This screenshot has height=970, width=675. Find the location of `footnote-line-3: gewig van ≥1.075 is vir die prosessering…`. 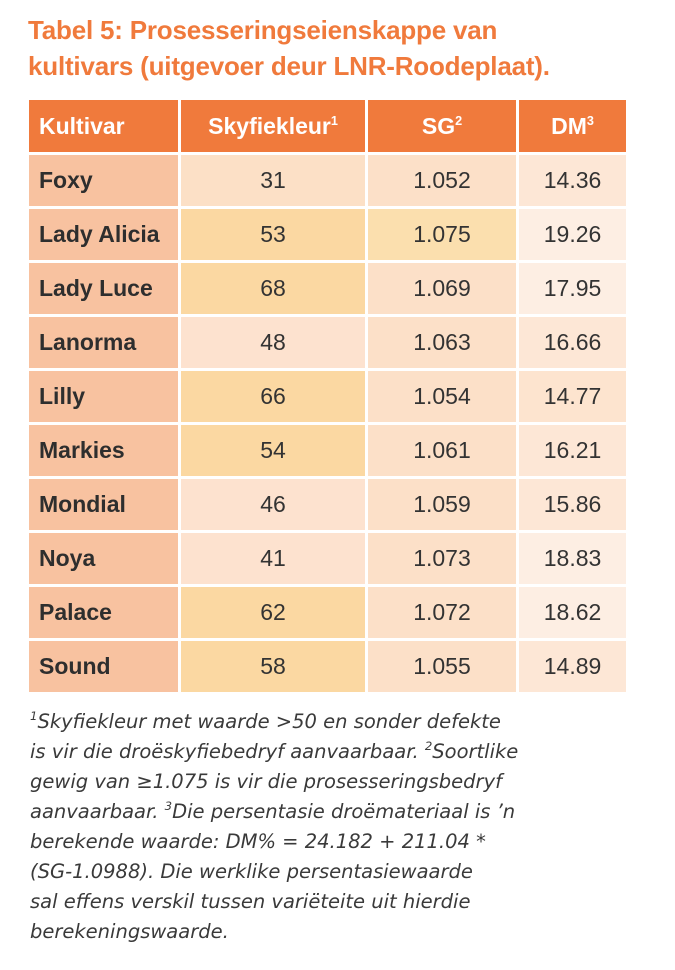

footnote-line-3: gewig van ≥1.075 is vir die prosessering… is located at coordinates (266, 781).